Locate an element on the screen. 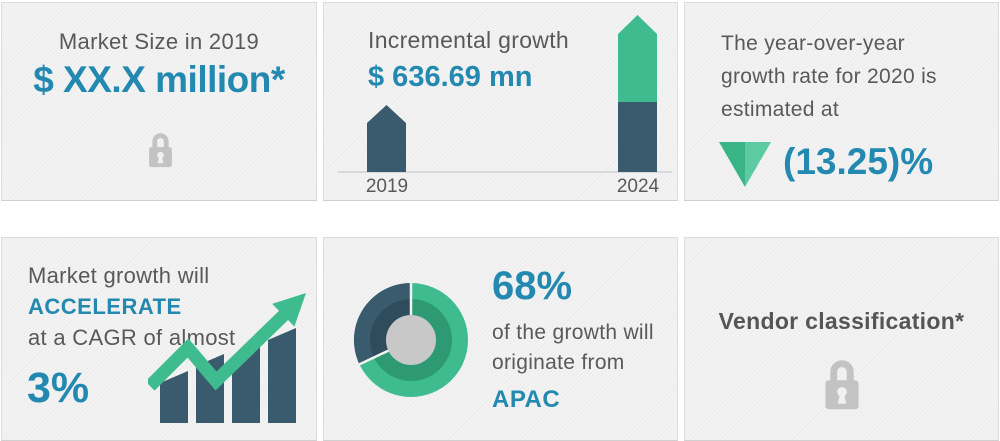 This screenshot has height=441, width=1000. regional-region: APAC is located at coordinates (526, 399).